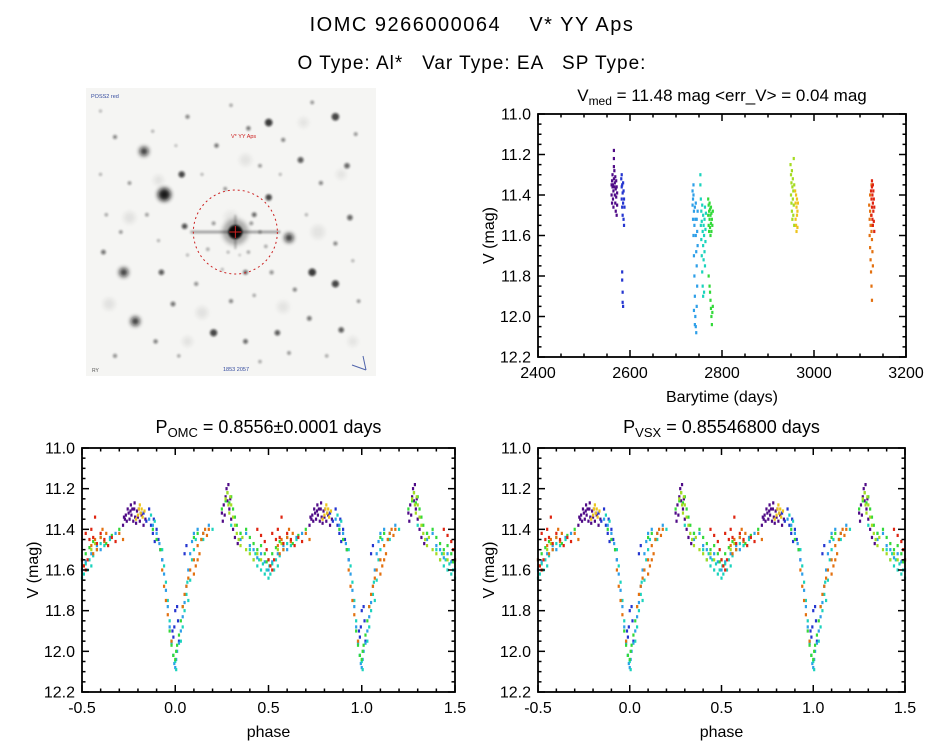 This screenshot has width=944, height=747. Describe the element at coordinates (906, 373) in the screenshot. I see `svg-text: 3200` at that location.